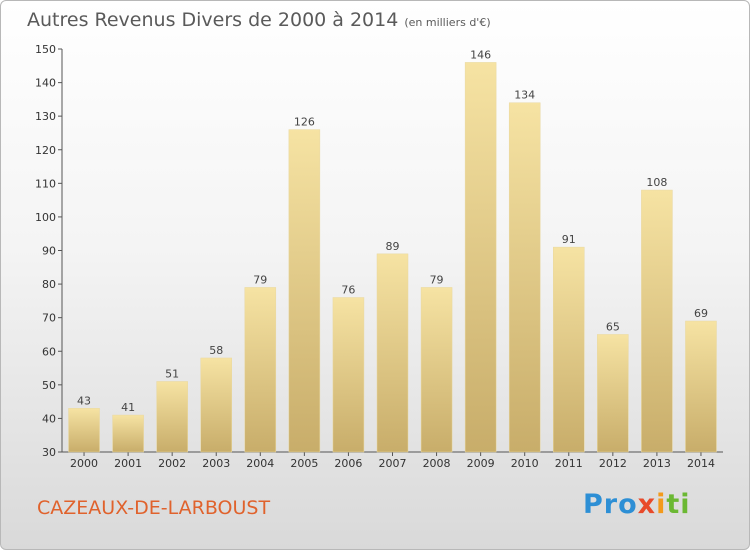  What do you see at coordinates (45, 150) in the screenshot?
I see `y-tick-label: 120` at bounding box center [45, 150].